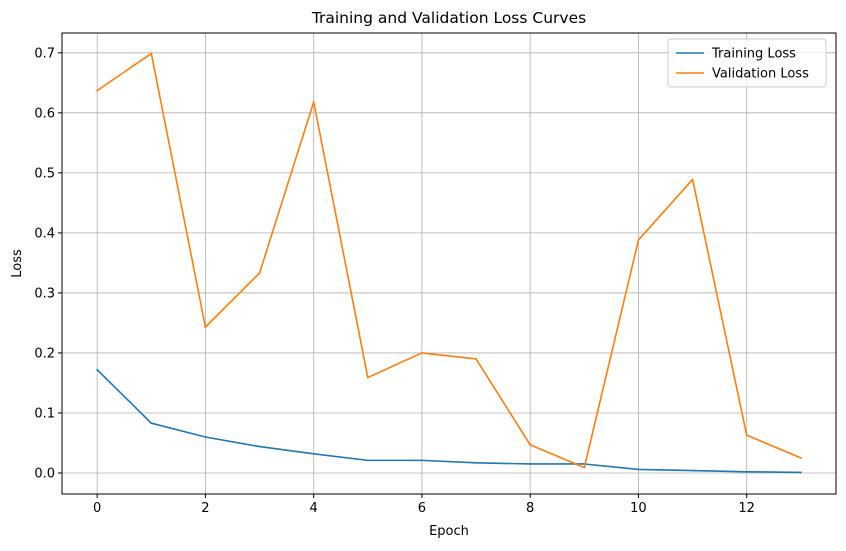  Describe the element at coordinates (44, 353) in the screenshot. I see `y-tick-label: 0.2` at that location.